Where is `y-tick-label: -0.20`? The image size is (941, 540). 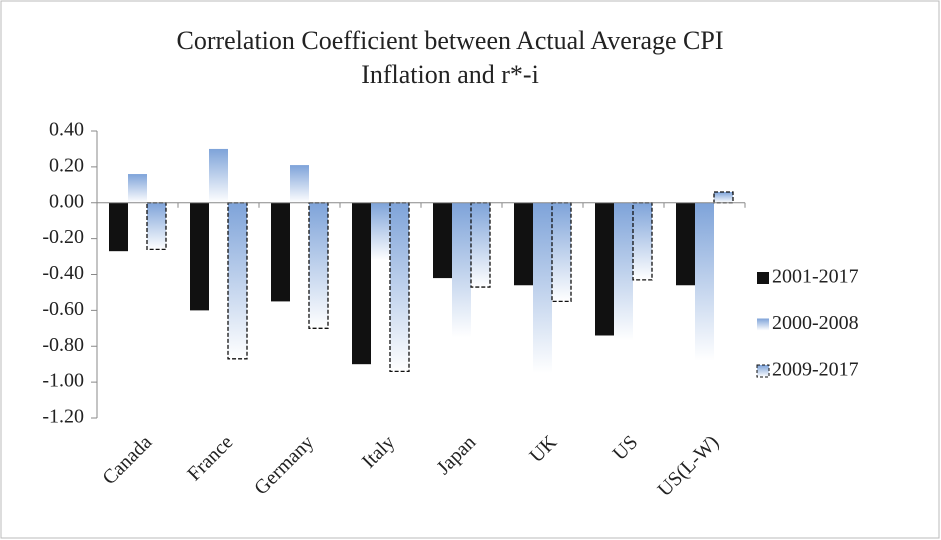
y-tick-label: -0.20 is located at coordinates (63, 237).